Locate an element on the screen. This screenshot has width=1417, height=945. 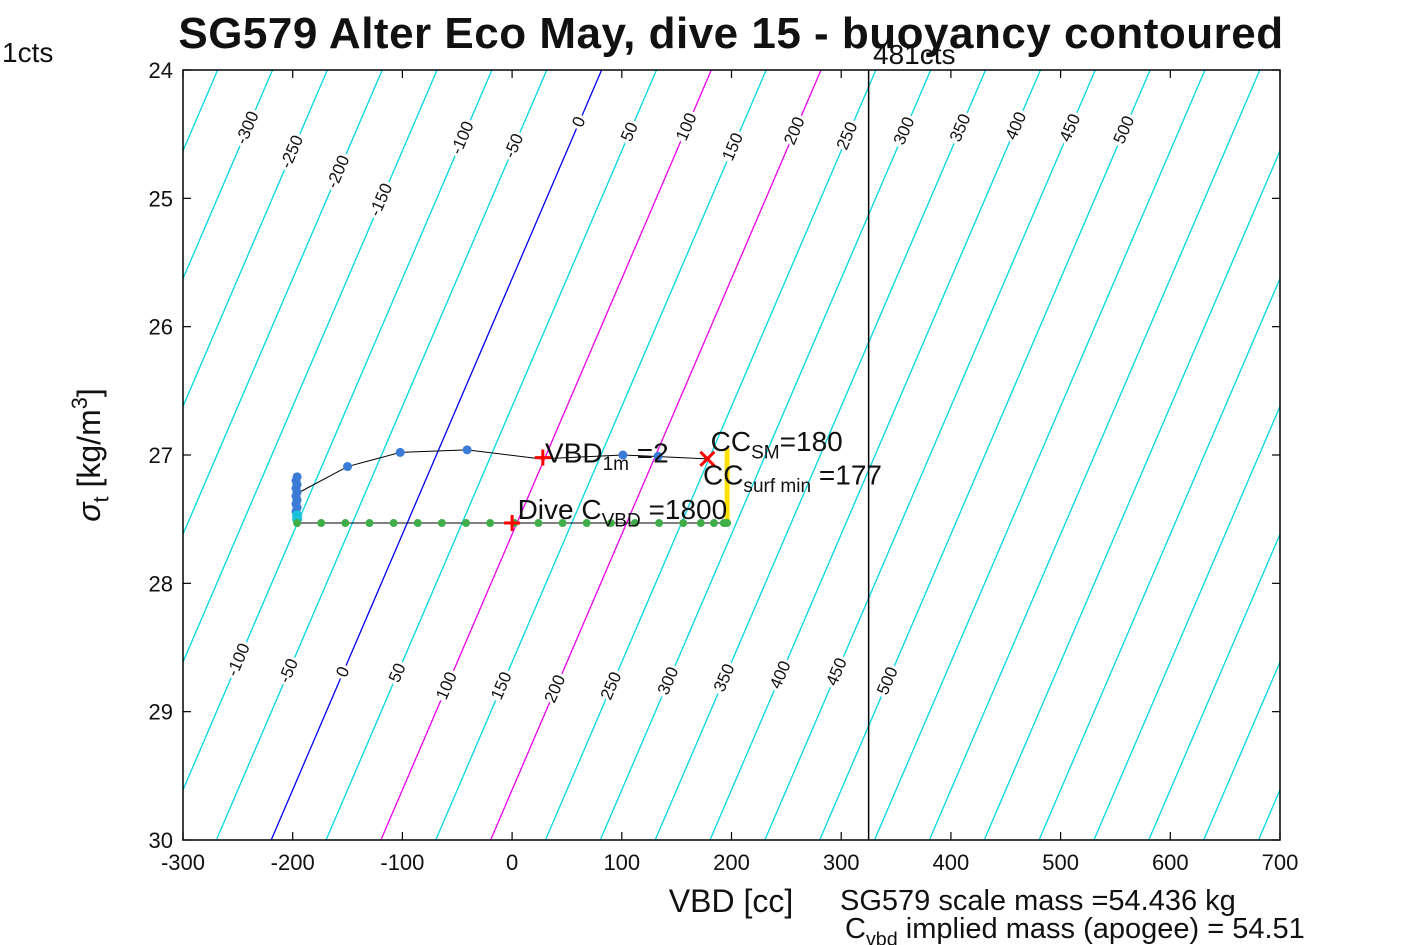
x-tick-label: -100 is located at coordinates (402, 862).